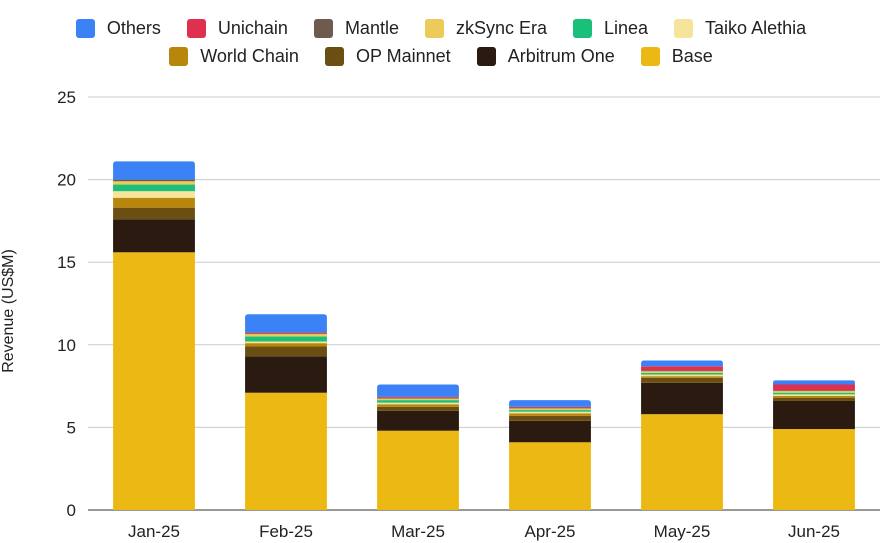 The width and height of the screenshot is (882, 543). I want to click on legend-item-linea: Linea, so click(610, 28).